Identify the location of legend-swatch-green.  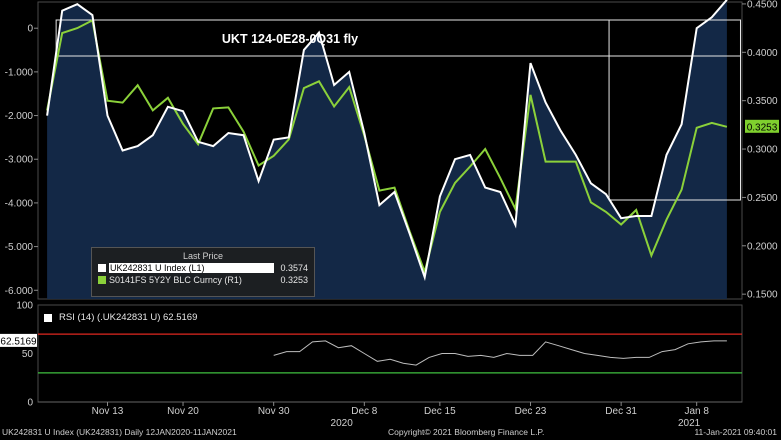
(102, 280).